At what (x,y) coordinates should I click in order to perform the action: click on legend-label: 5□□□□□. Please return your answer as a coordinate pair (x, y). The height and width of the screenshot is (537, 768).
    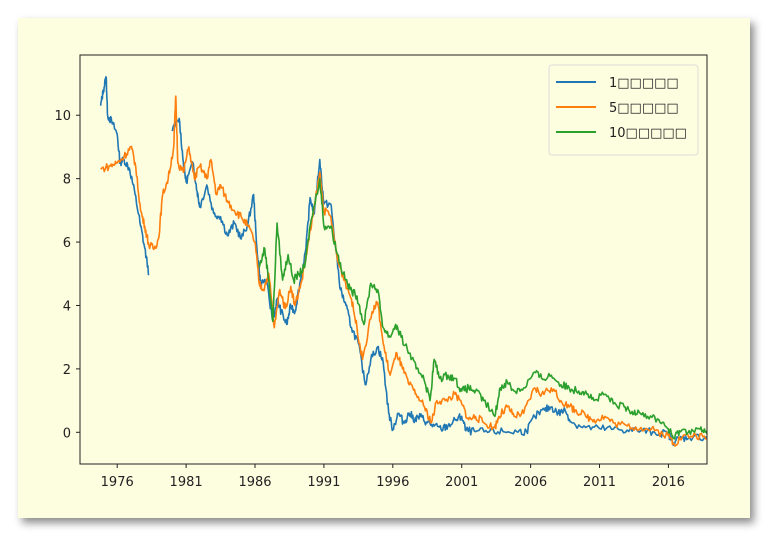
    Looking at the image, I should click on (644, 108).